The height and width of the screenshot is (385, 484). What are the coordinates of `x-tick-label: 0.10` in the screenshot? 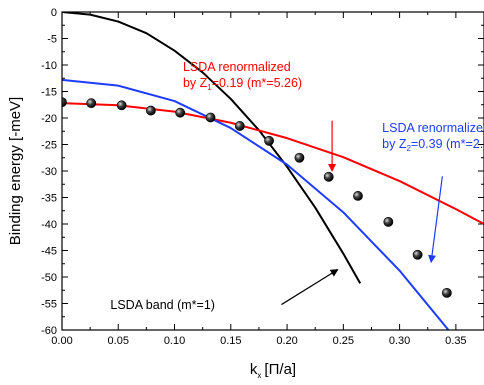 It's located at (174, 341).